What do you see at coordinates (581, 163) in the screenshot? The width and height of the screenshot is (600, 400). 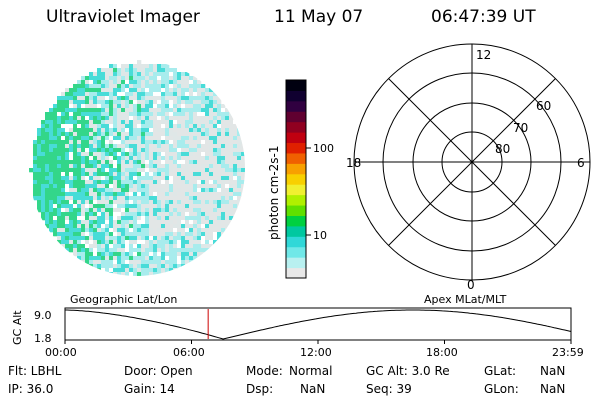 I see `mlt-label-6: 6` at bounding box center [581, 163].